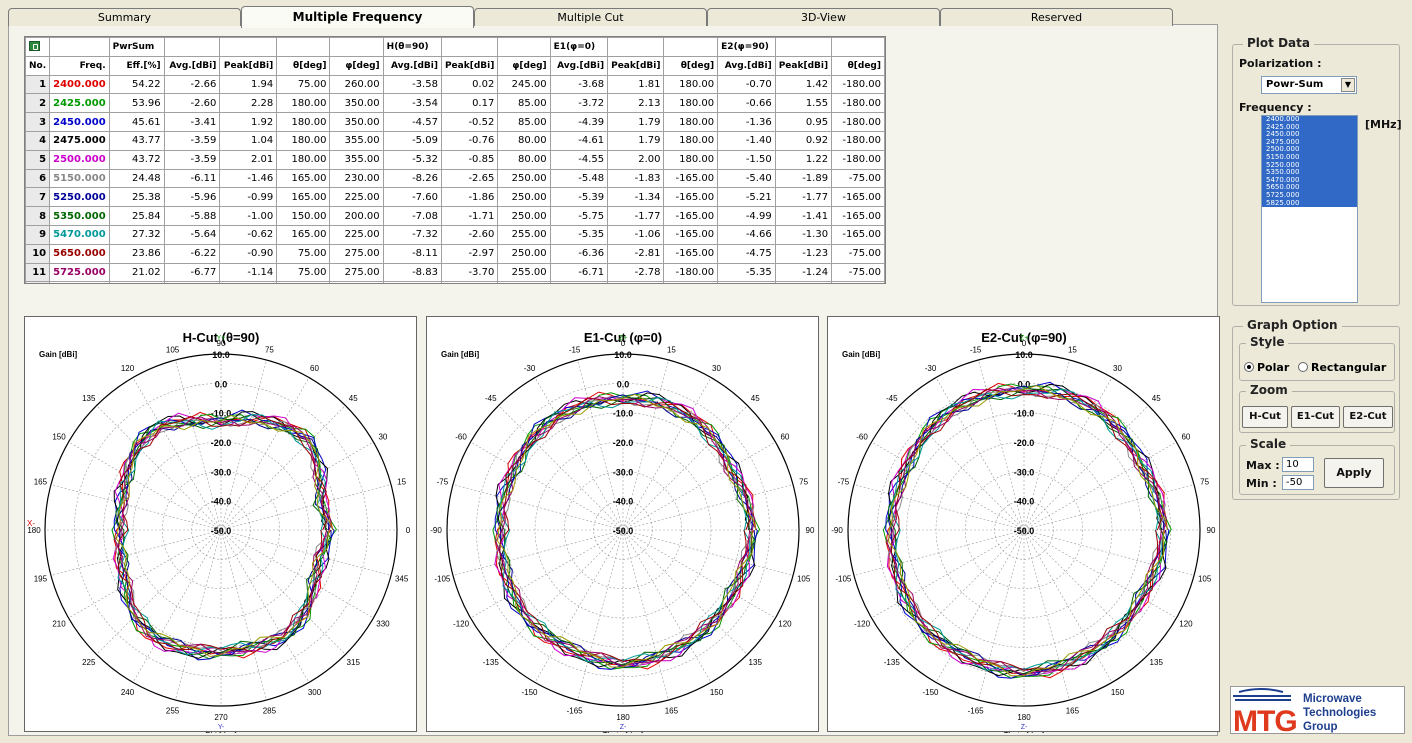 Image resolution: width=1412 pixels, height=743 pixels. What do you see at coordinates (1056, 17) in the screenshot?
I see `tab-reserved: Reserved` at bounding box center [1056, 17].